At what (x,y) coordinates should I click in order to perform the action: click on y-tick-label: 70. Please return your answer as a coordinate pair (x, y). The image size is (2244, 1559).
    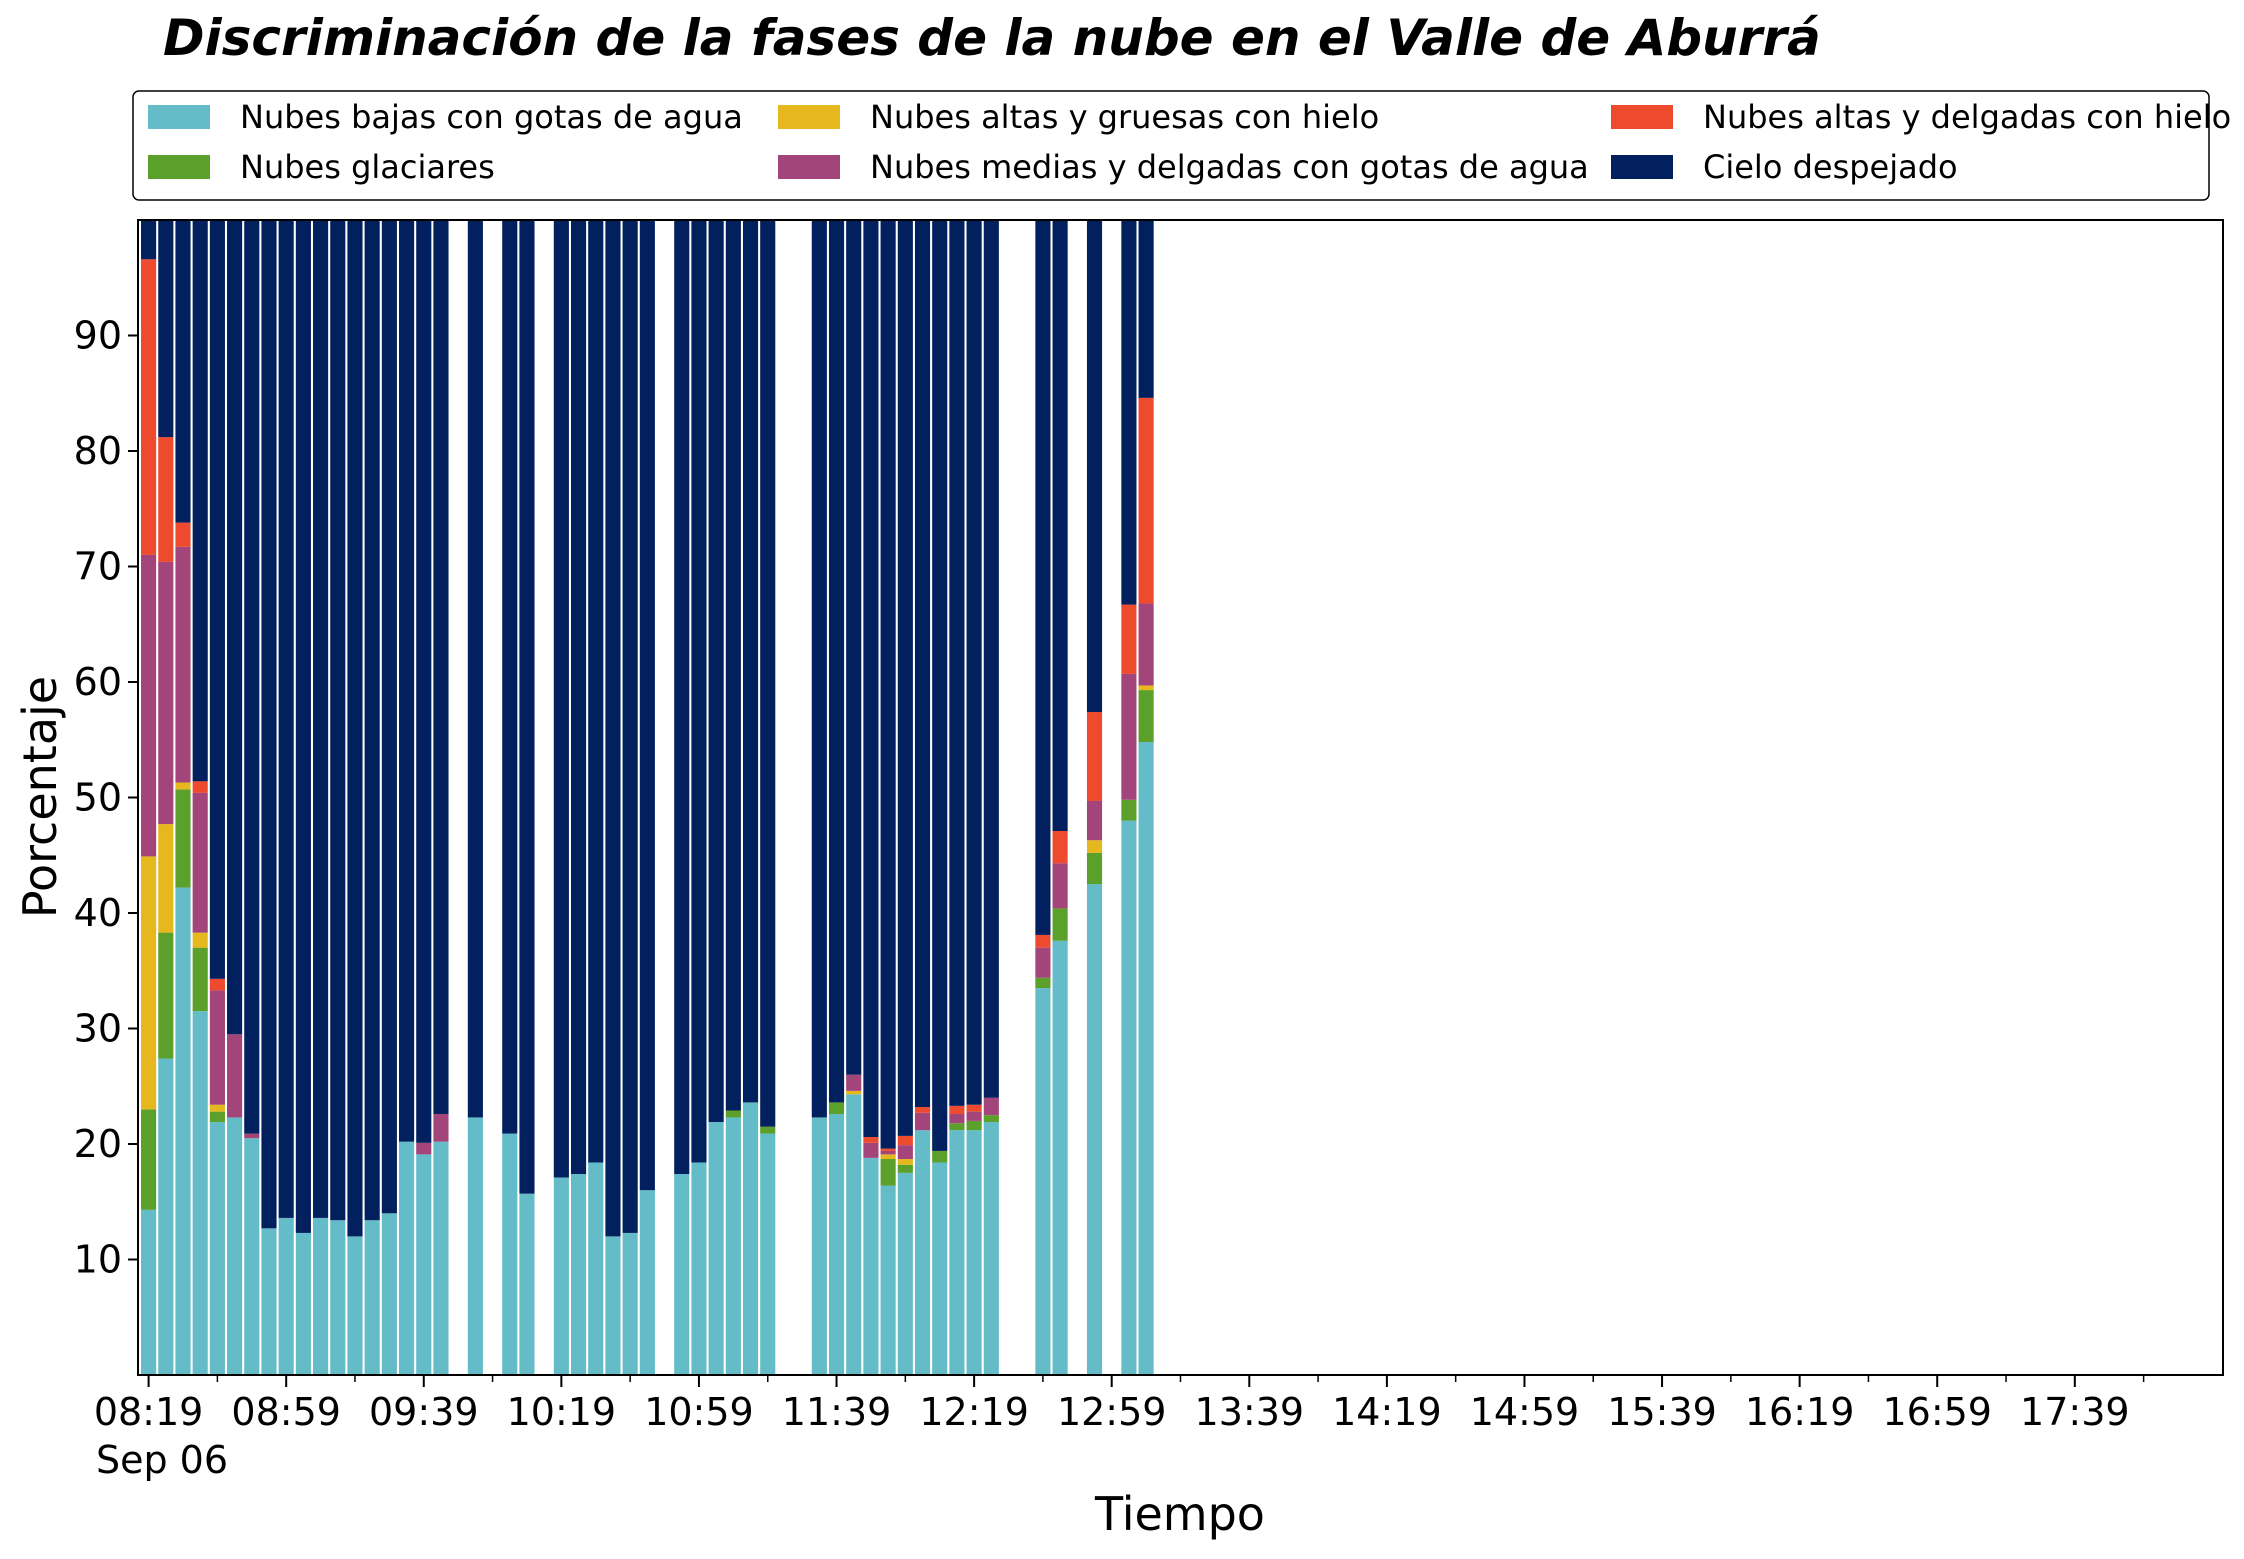
    Looking at the image, I should click on (98, 567).